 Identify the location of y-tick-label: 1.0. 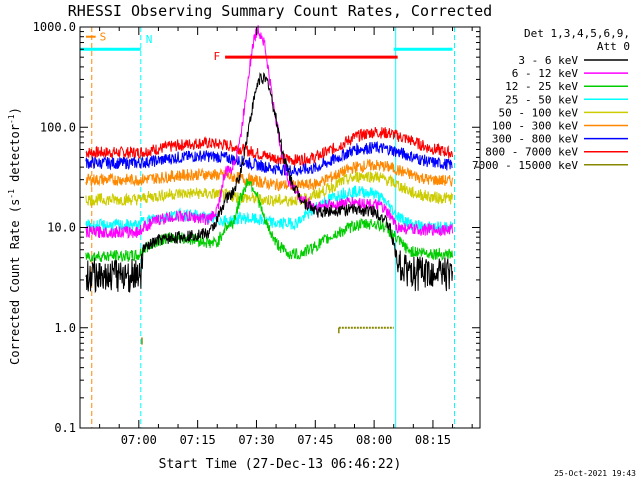
(65, 328).